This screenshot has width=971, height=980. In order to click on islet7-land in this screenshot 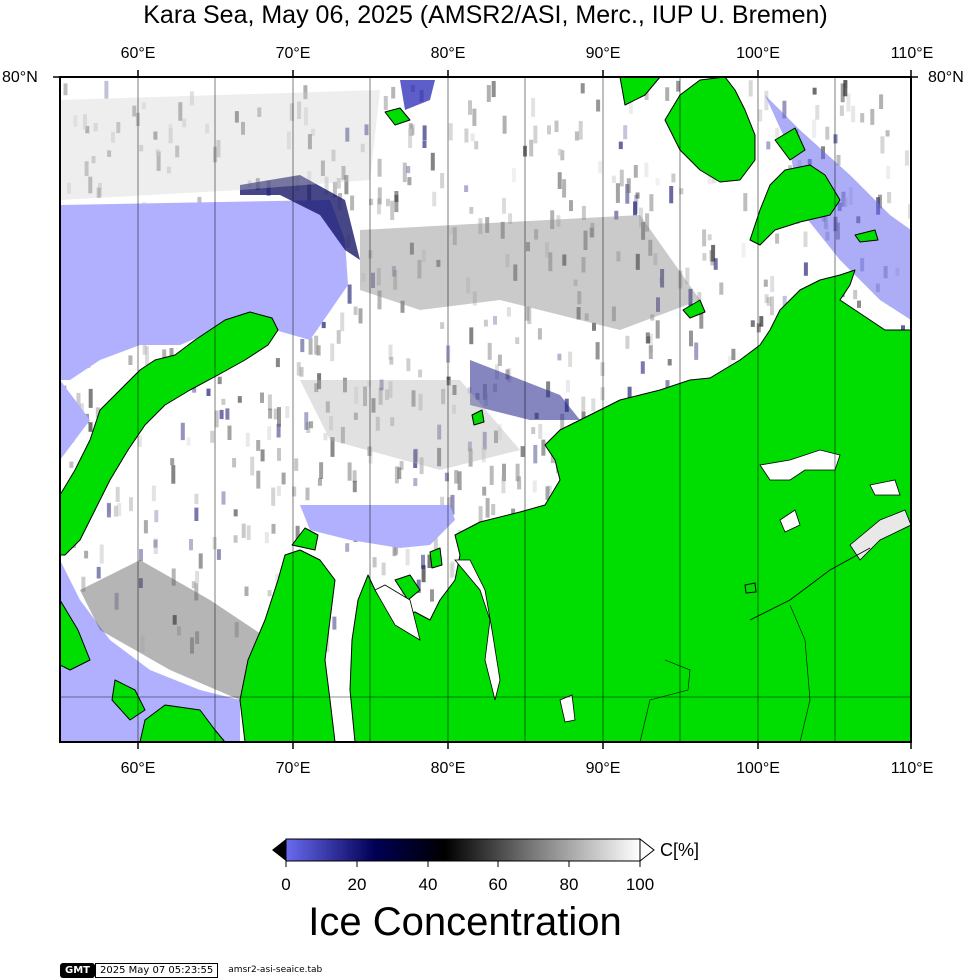, I will do `click(750, 588)`.